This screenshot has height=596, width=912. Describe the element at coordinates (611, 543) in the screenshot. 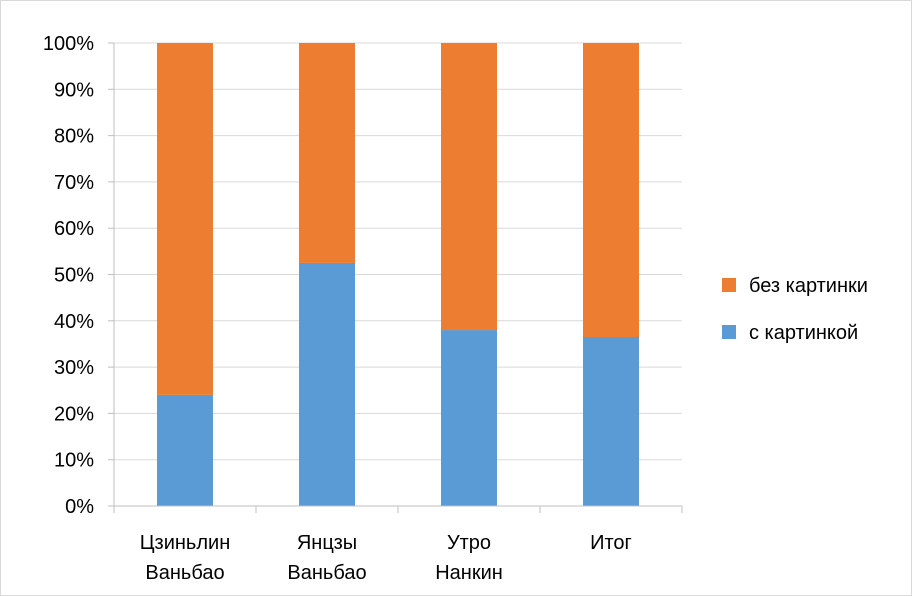

I see `x-tick-label: Итог` at that location.